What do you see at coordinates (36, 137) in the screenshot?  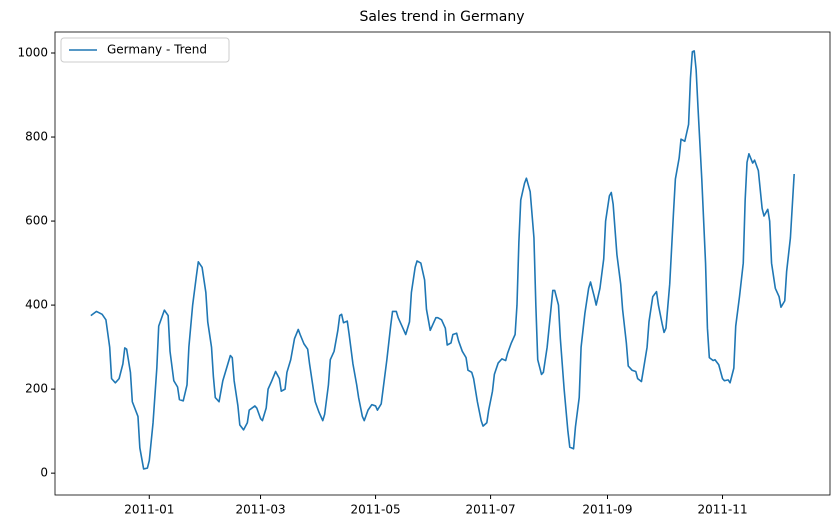 I see `y-tick-label: 800` at bounding box center [36, 137].